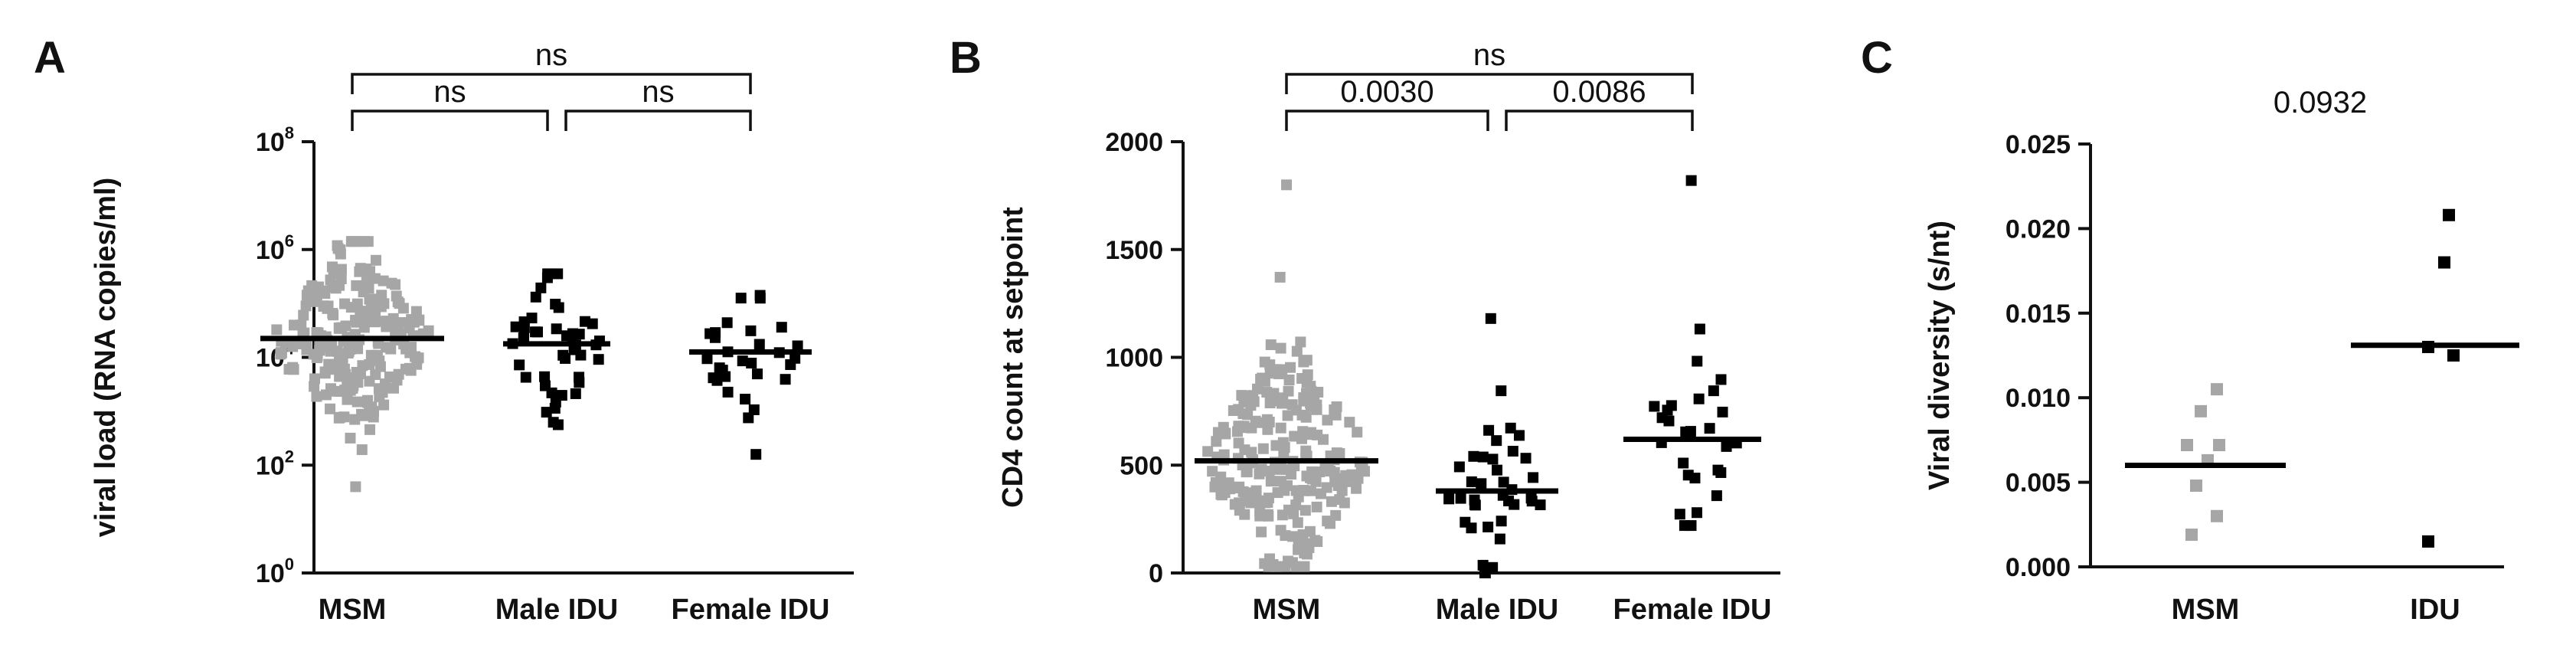 This screenshot has width=2576, height=658. Describe the element at coordinates (1013, 357) in the screenshot. I see `y-axis-title: CD4 count at setpoint` at that location.